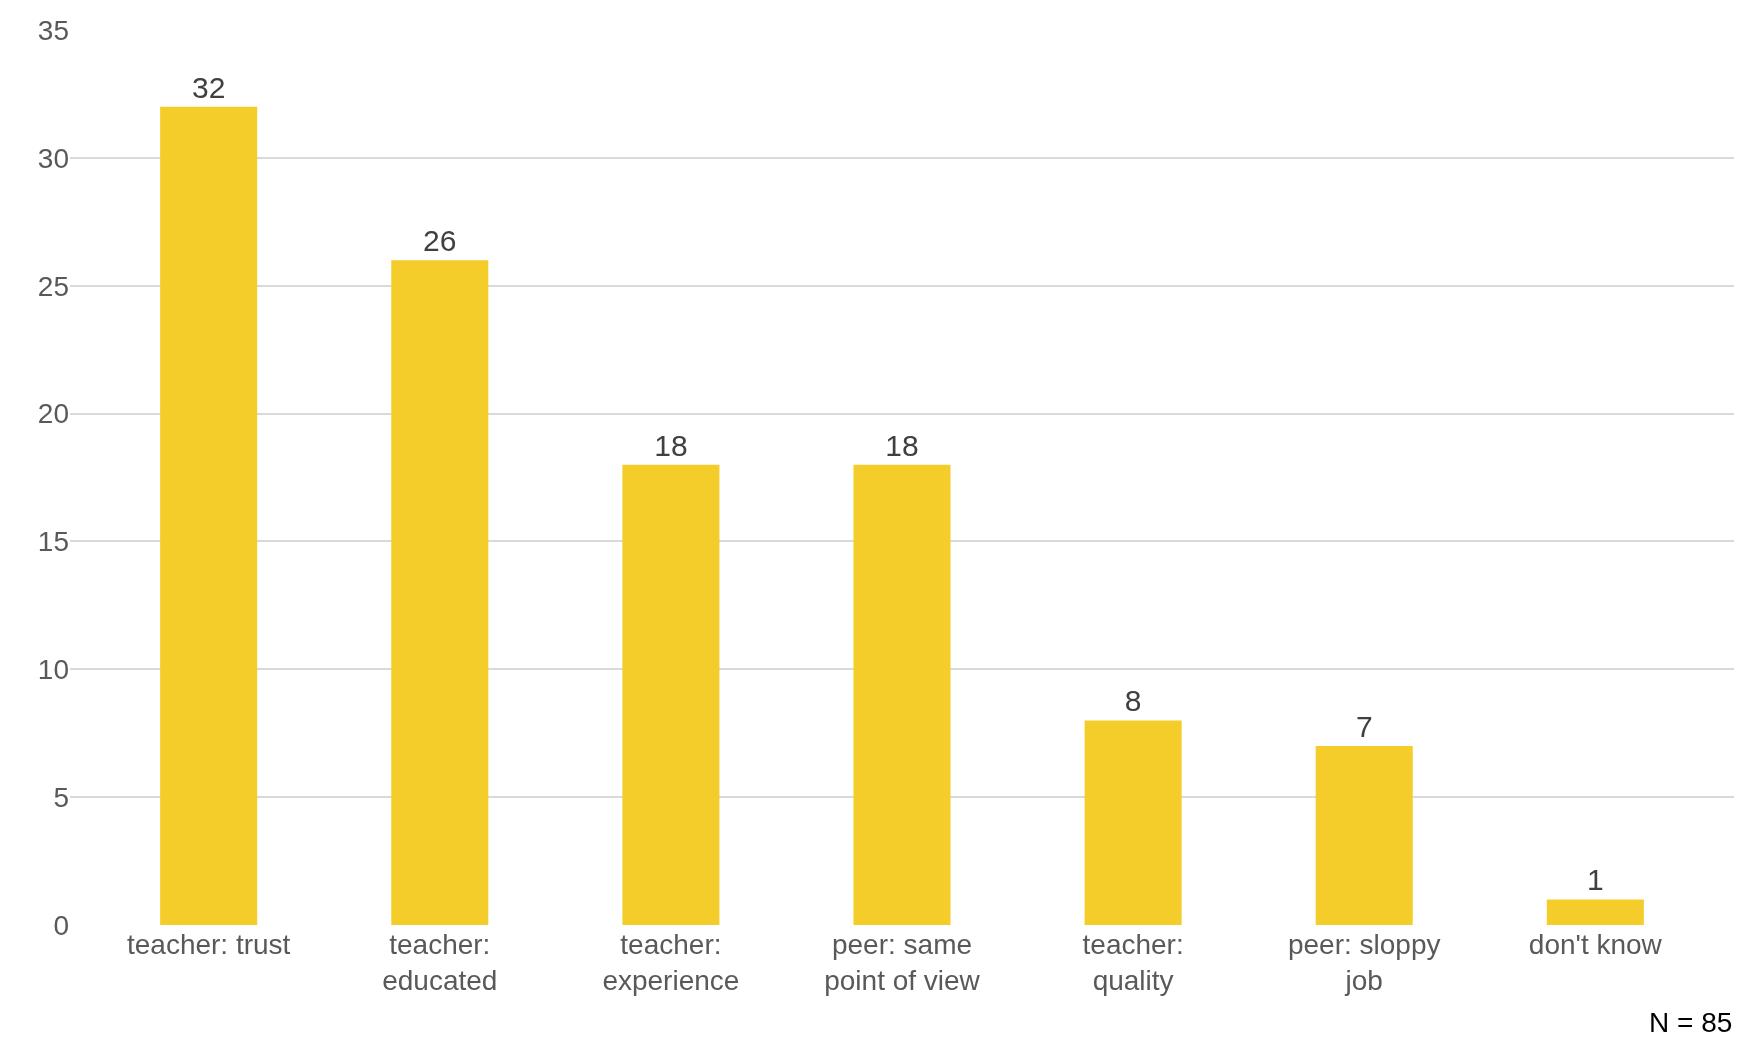 This screenshot has height=1055, width=1764. I want to click on x-tick-label: peer: sloppy job, so click(1364, 963).